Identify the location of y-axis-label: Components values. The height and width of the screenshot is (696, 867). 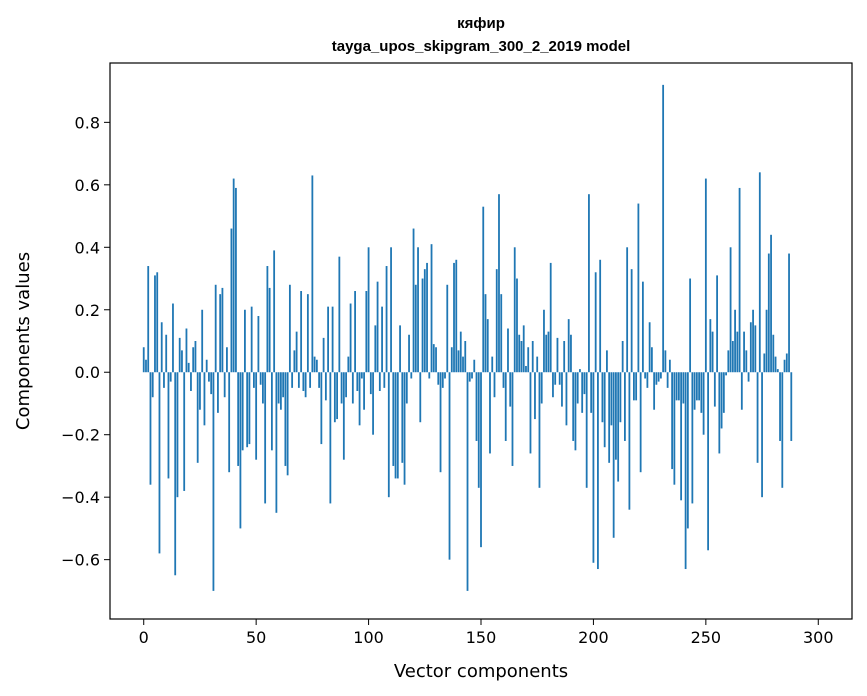
(23, 341).